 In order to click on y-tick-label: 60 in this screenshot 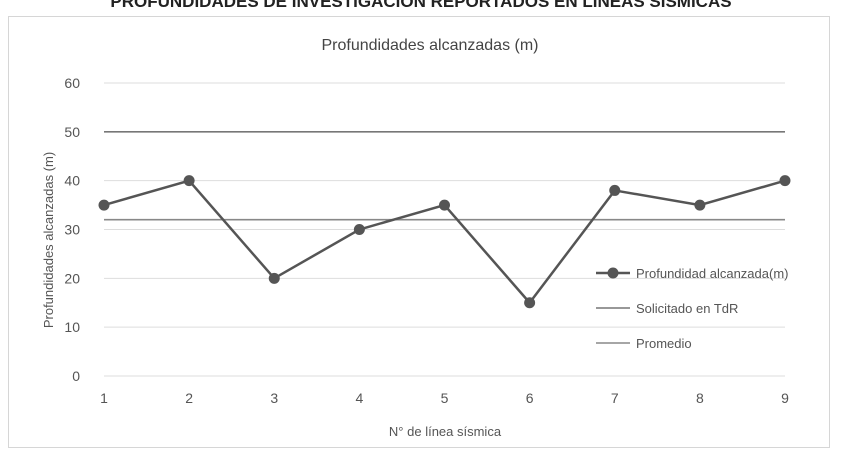, I will do `click(72, 83)`.